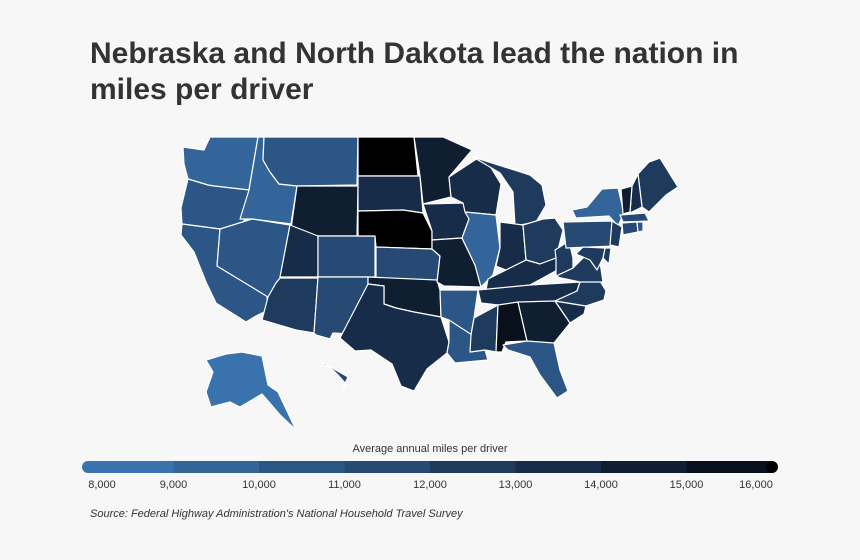  What do you see at coordinates (687, 485) in the screenshot?
I see `legend-tick-label: 15,000` at bounding box center [687, 485].